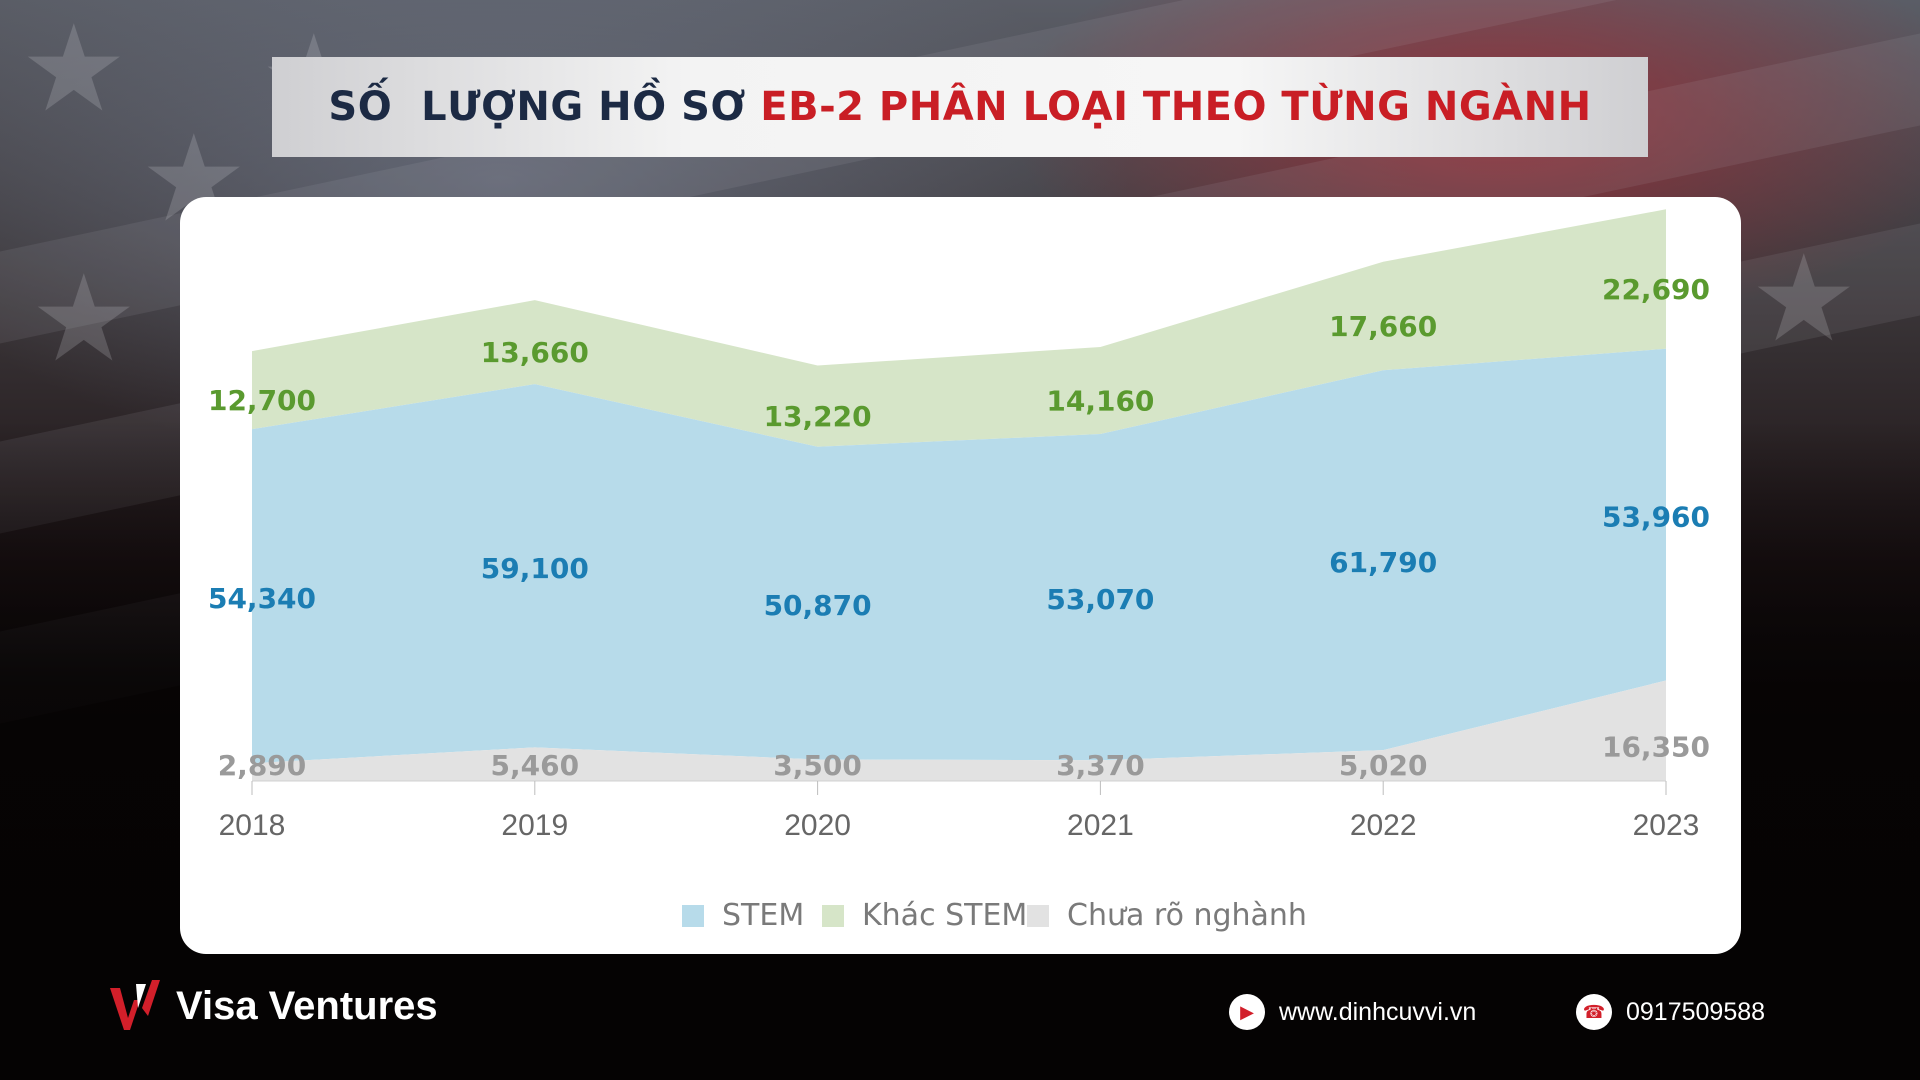 The image size is (1920, 1080). Describe the element at coordinates (1383, 825) in the screenshot. I see `x-tick-label-2022: 2022` at that location.